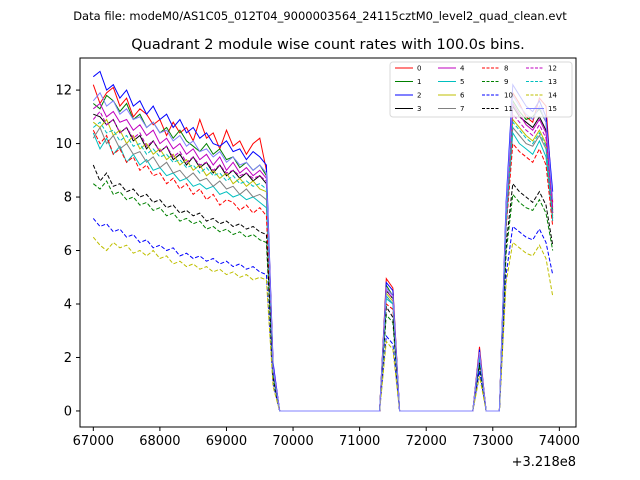 Image resolution: width=640 pixels, height=480 pixels. Describe the element at coordinates (93, 441) in the screenshot. I see `x-tick-label: 67000` at that location.